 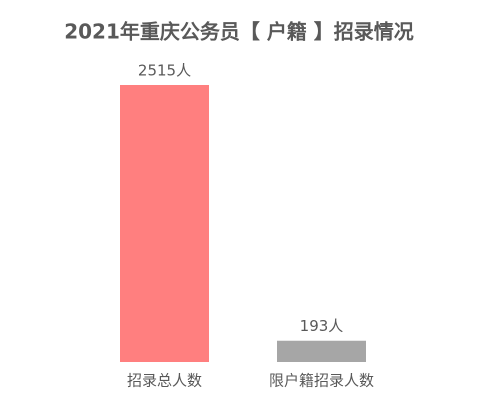 I want to click on value-label: 193人, so click(x=322, y=326).